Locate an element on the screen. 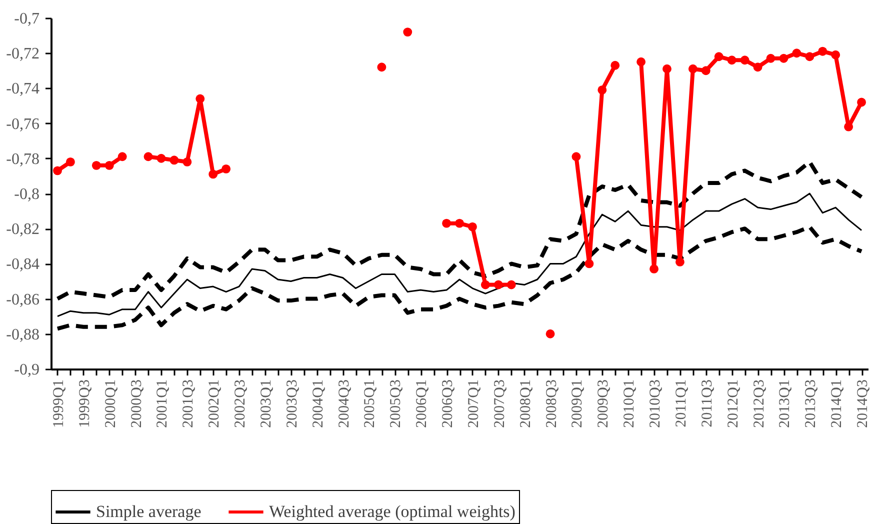  y-tick-label: -0,74 is located at coordinates (23, 89).